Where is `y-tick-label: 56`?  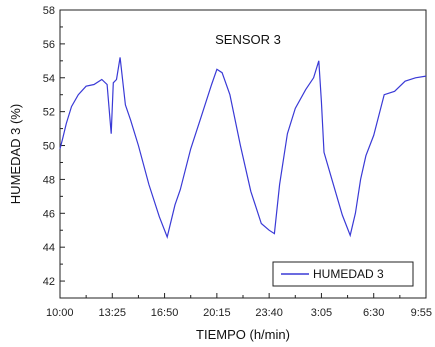 y-tick-label: 56 is located at coordinates (49, 45).